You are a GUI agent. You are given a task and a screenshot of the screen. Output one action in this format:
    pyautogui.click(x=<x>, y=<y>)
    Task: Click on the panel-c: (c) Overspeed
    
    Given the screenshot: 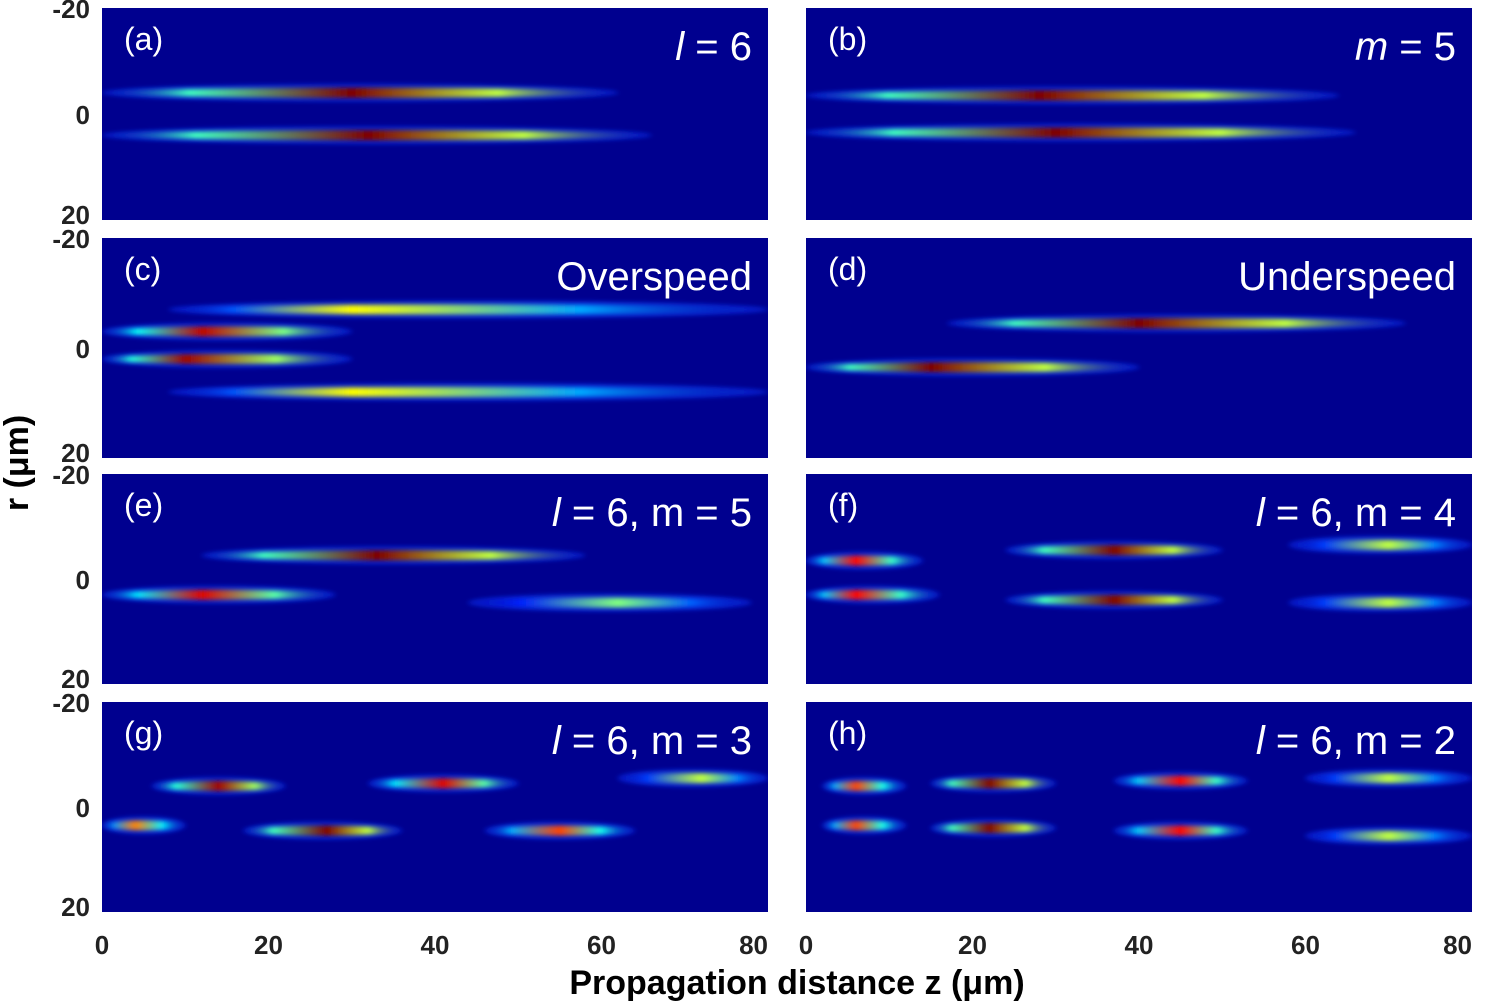 What is the action you would take?
    pyautogui.click(x=435, y=348)
    